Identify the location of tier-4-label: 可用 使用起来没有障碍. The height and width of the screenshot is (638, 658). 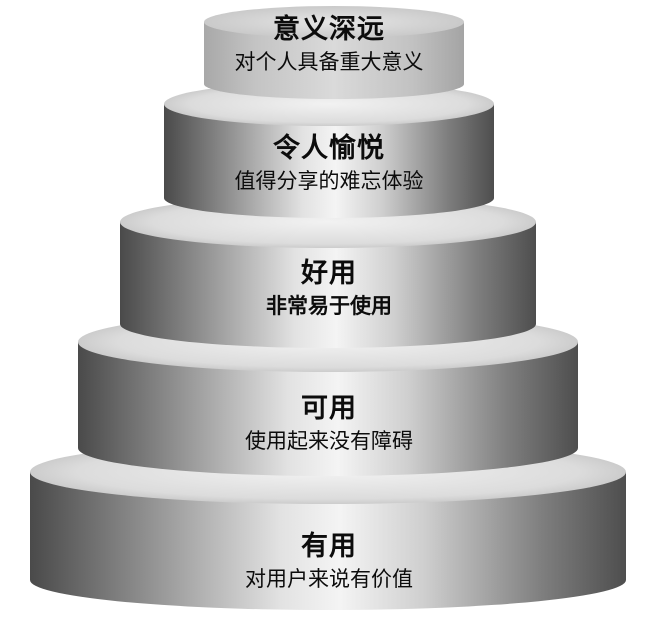
(329, 424).